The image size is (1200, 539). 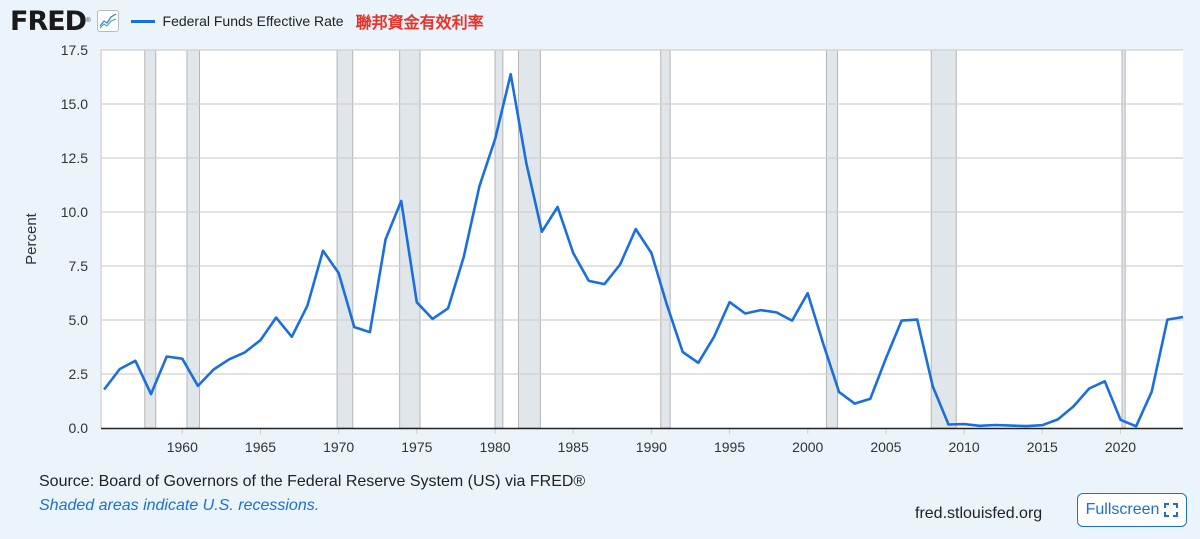 I want to click on x-tick-label: 1965, so click(x=260, y=447).